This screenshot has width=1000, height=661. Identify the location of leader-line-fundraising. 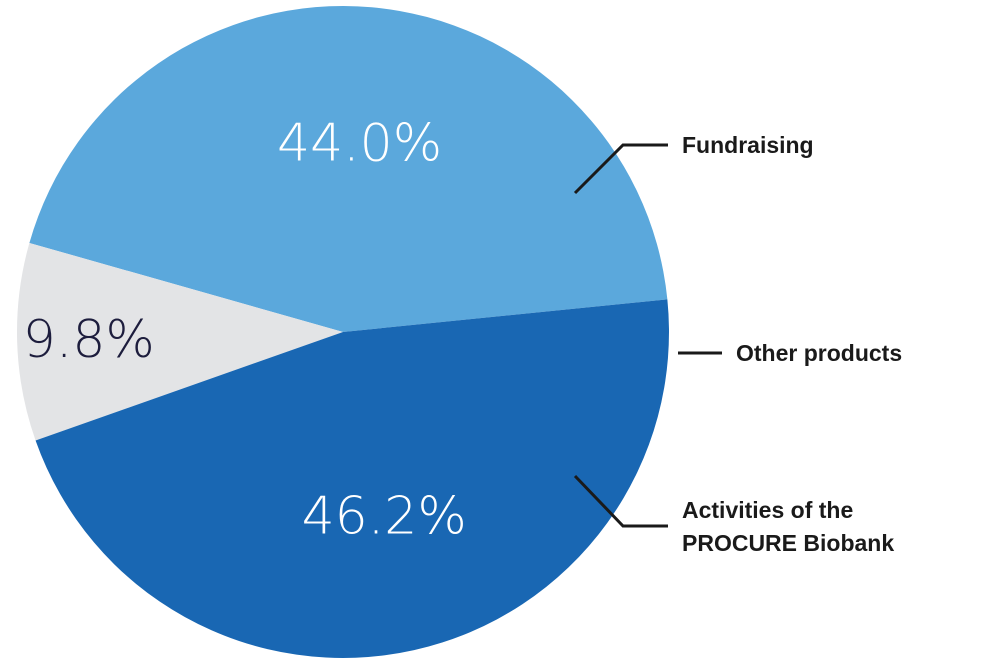
(620, 169).